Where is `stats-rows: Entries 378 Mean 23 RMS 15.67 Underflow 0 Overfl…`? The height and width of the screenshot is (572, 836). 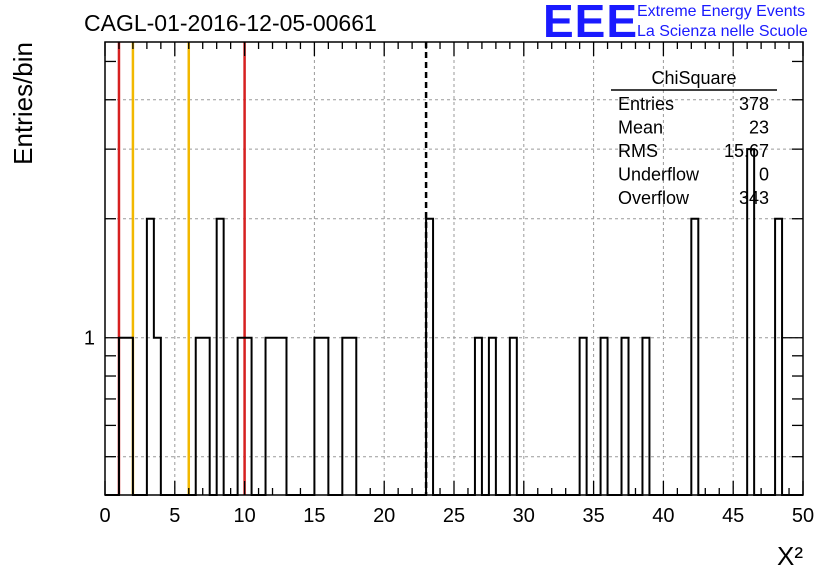
stats-rows: Entries 378 Mean 23 RMS 15.67 Underflow 0 Overfl… is located at coordinates (693, 151).